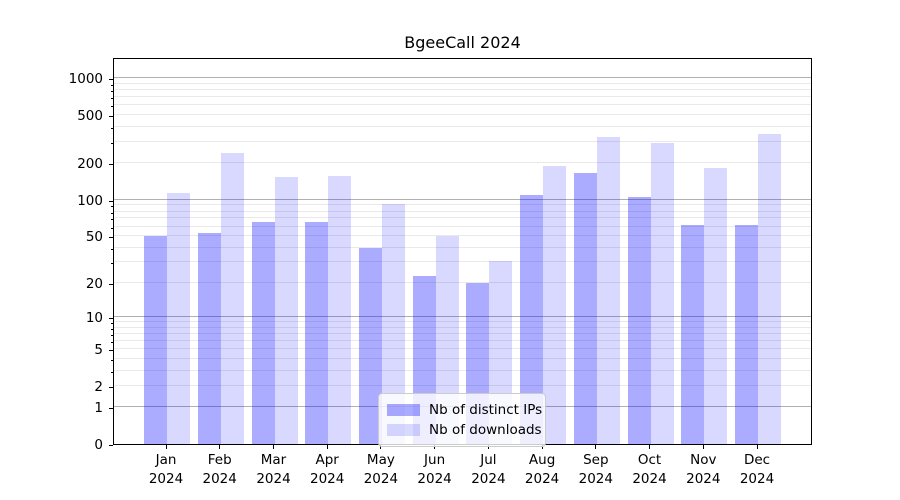 Image resolution: width=900 pixels, height=500 pixels. Describe the element at coordinates (90, 200) in the screenshot. I see `y-tick-label: 100` at that location.